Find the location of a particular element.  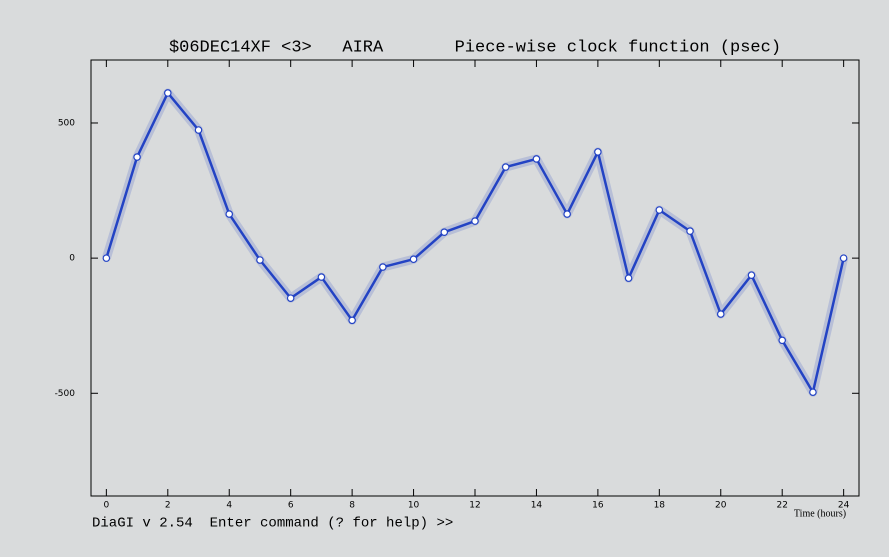

x-tick-label: 22 is located at coordinates (781, 506).